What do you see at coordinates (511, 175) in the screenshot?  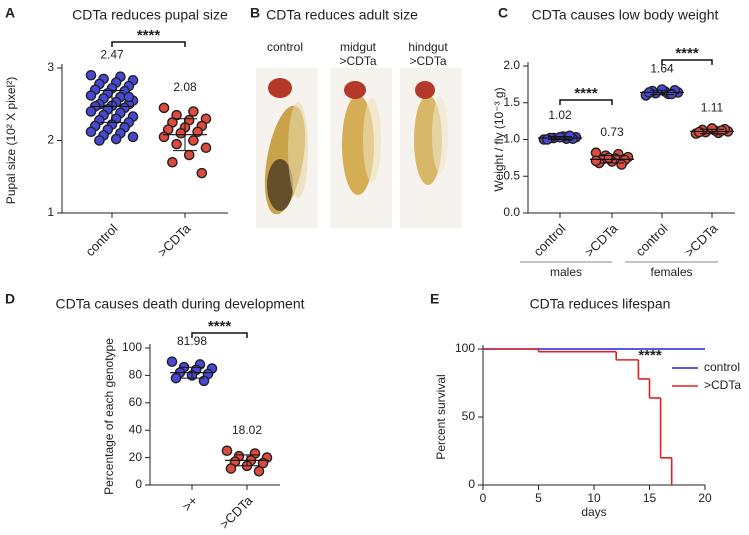 I see `y-tick-label: 0.5` at bounding box center [511, 175].